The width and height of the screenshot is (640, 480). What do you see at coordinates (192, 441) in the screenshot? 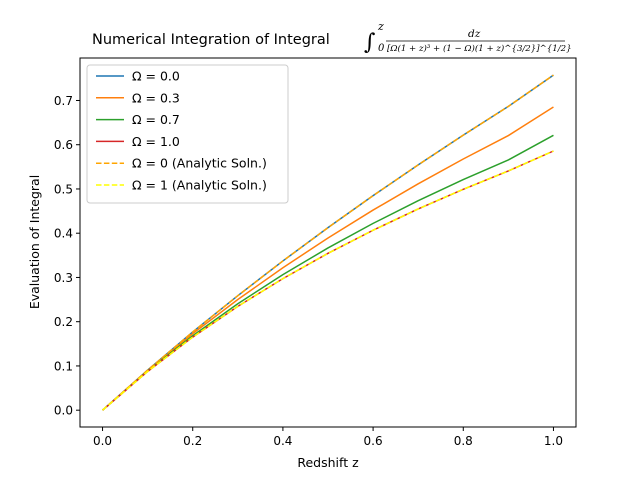
I see `x-tick-label: 0.2` at bounding box center [192, 441].